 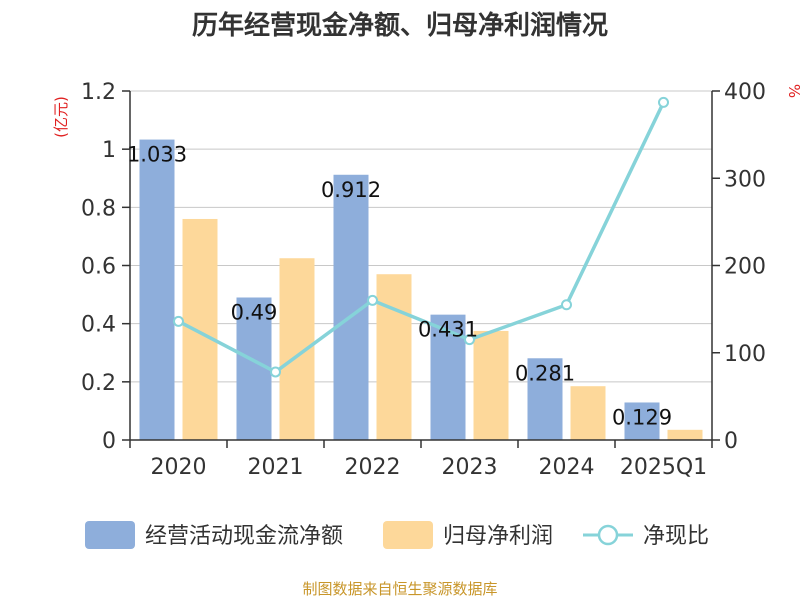 I want to click on cash-flow-data-label: 0.281, so click(x=545, y=373).